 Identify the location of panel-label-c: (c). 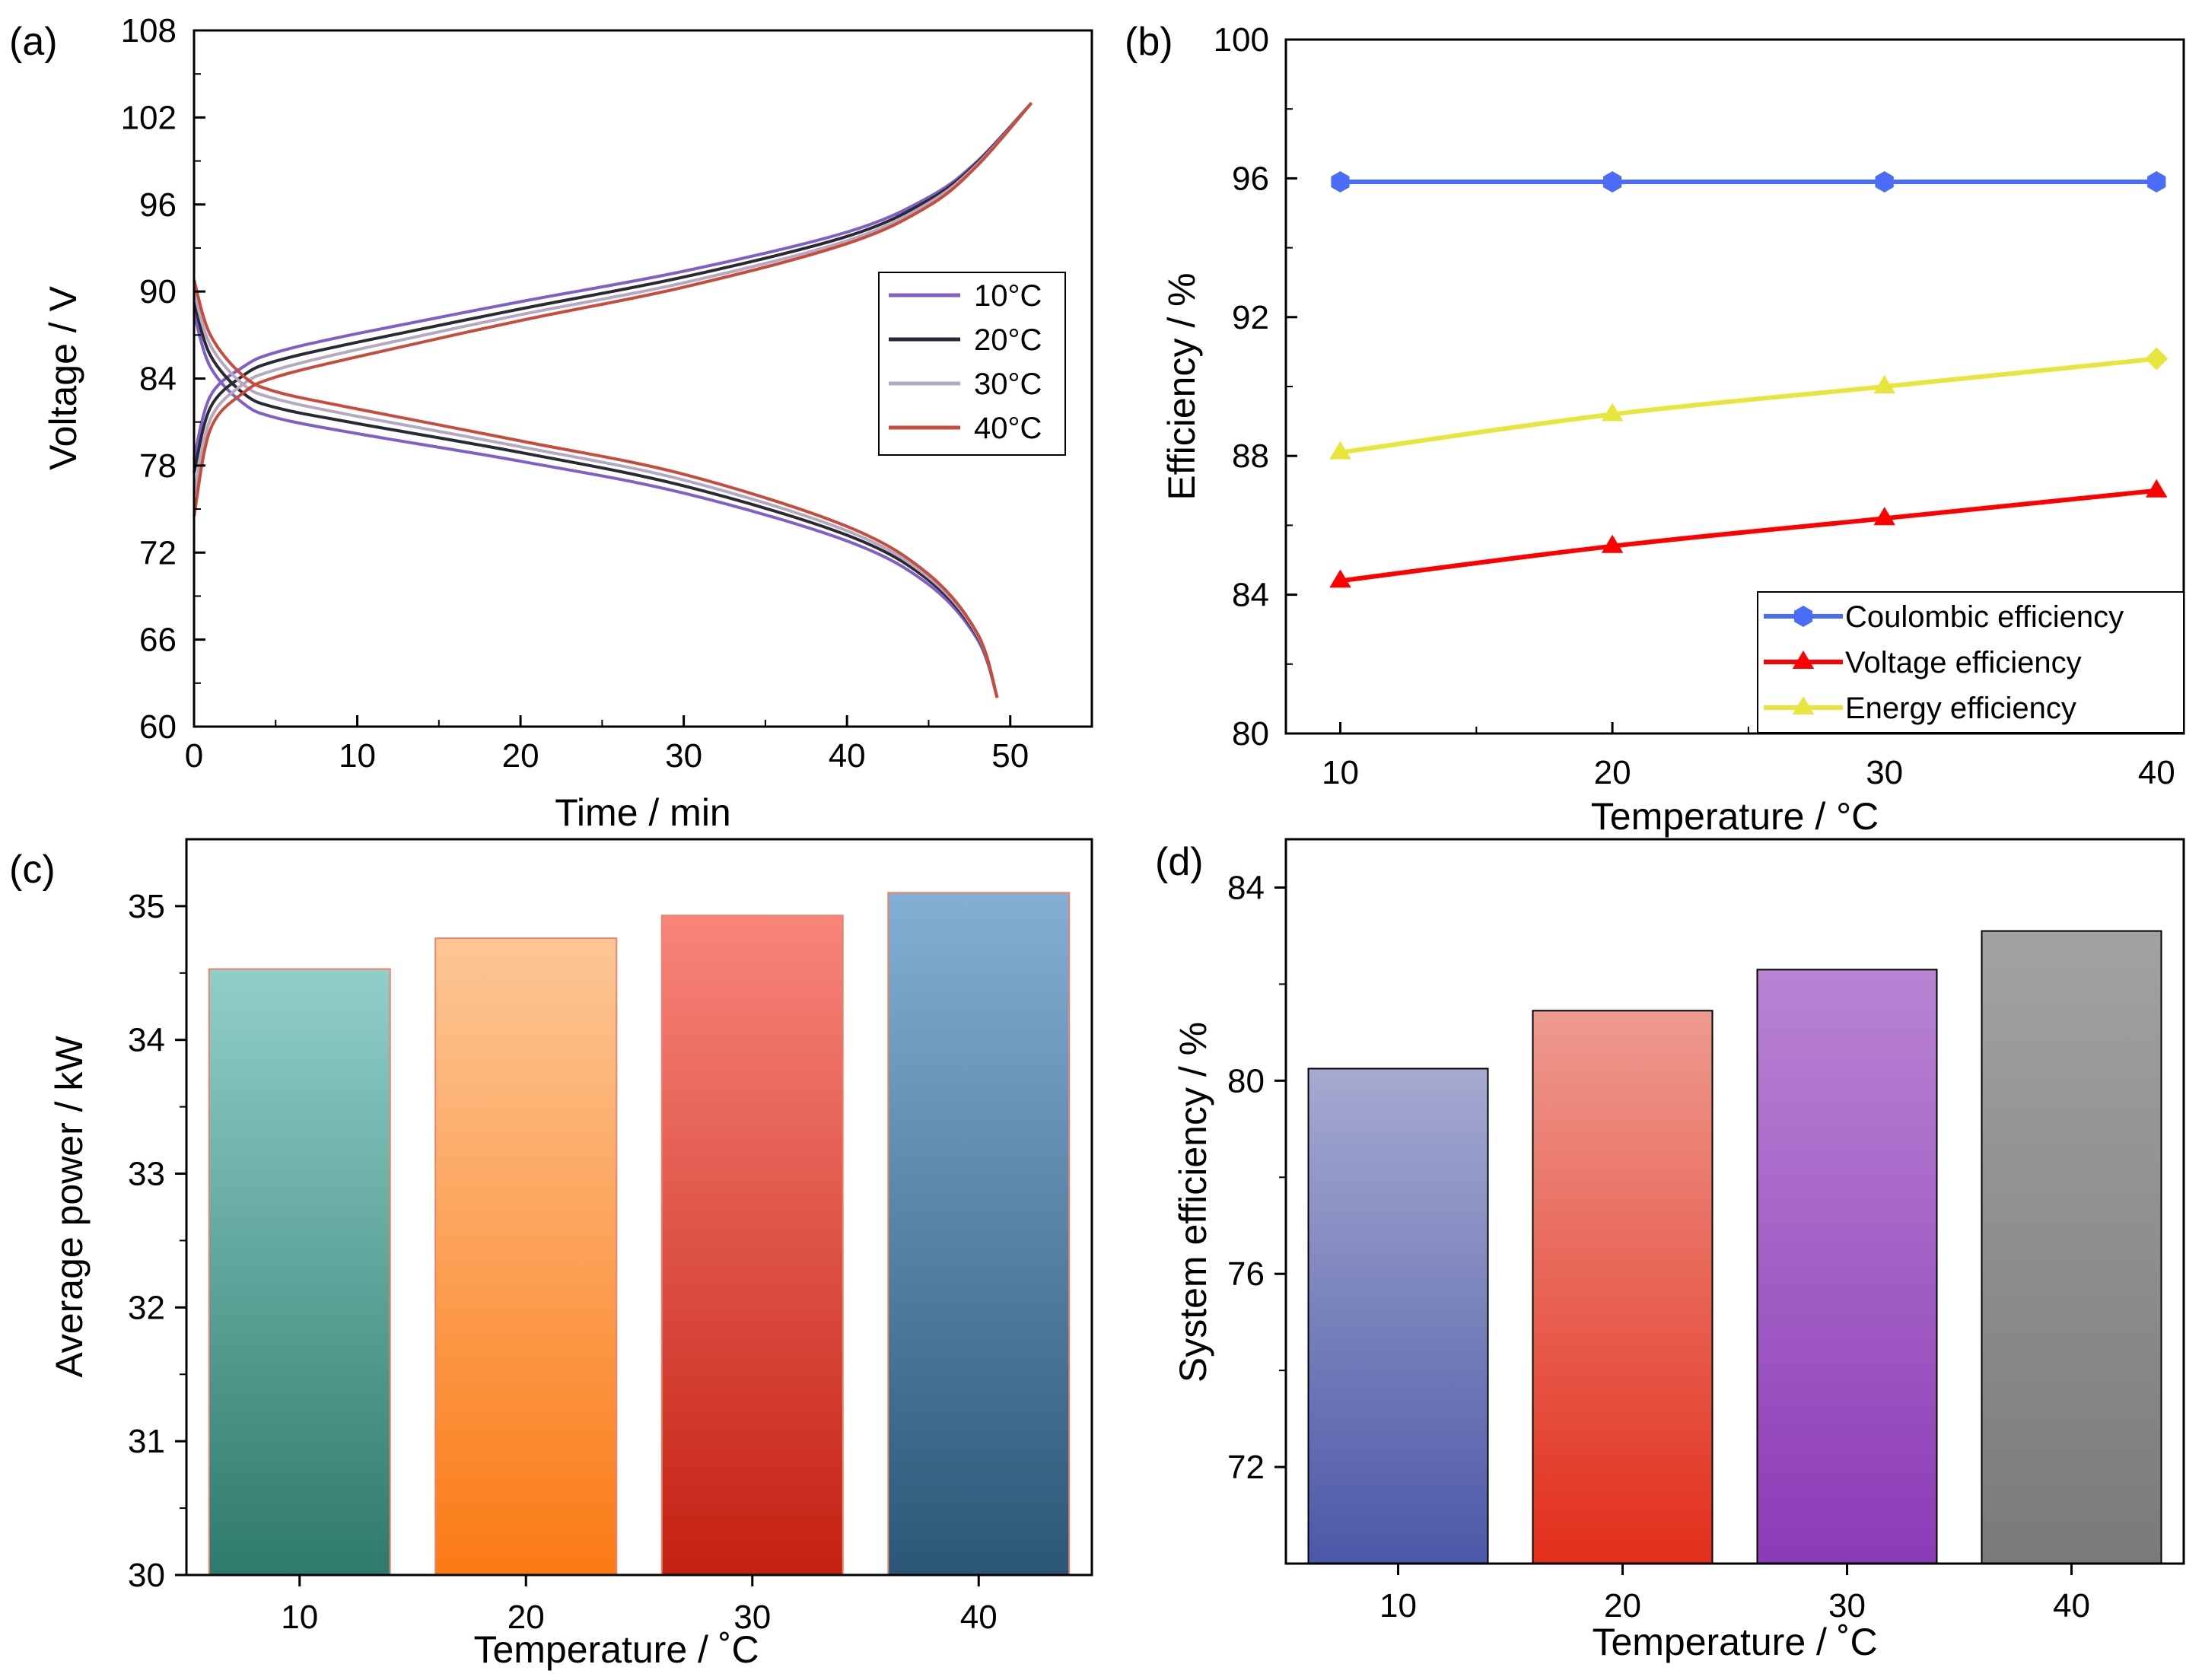
(32, 870).